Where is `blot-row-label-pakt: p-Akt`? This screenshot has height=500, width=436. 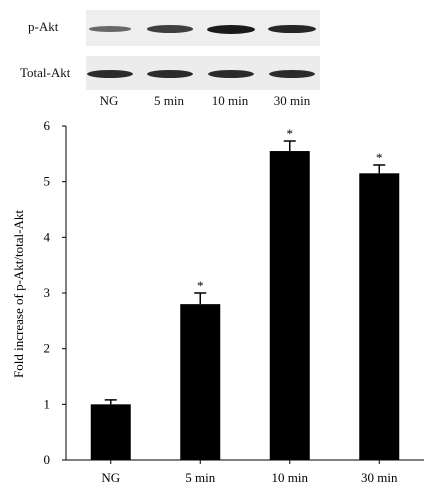 blot-row-label-pakt: p-Akt is located at coordinates (43, 26).